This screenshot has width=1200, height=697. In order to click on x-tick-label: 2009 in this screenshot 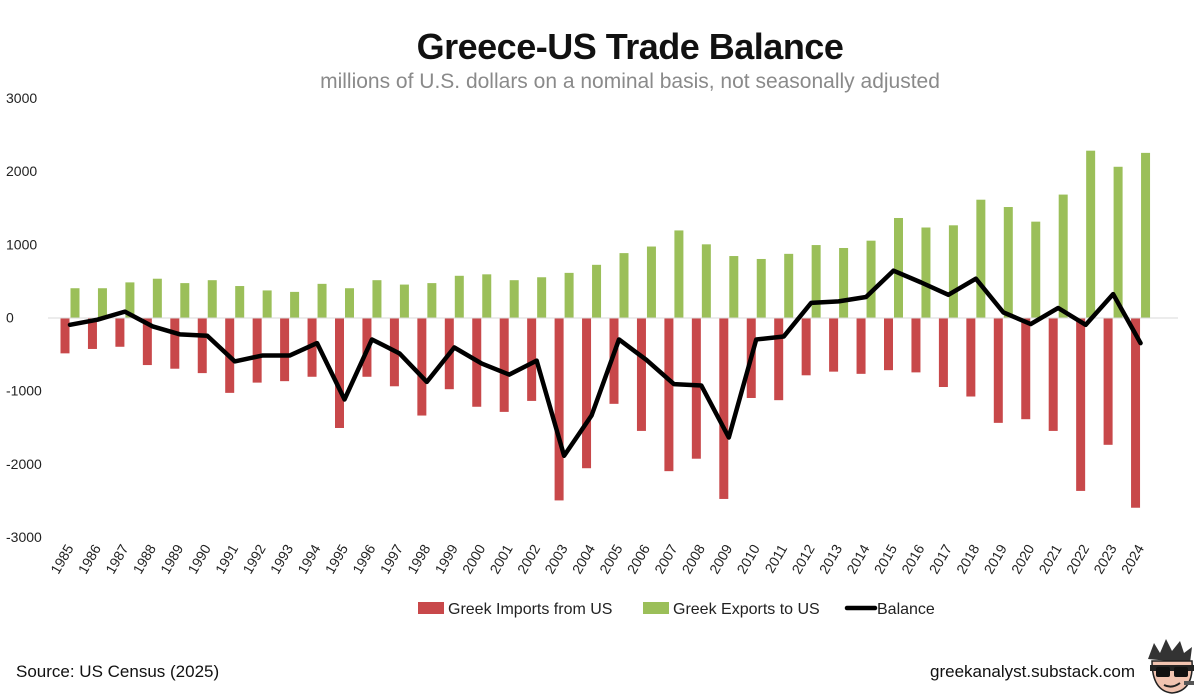, I will do `click(721, 558)`.